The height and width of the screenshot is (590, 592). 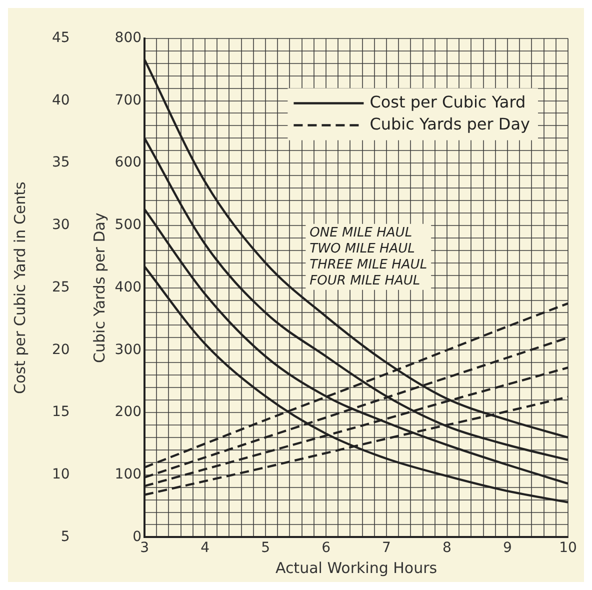 I want to click on y2-tick-label: 35, so click(x=61, y=162).